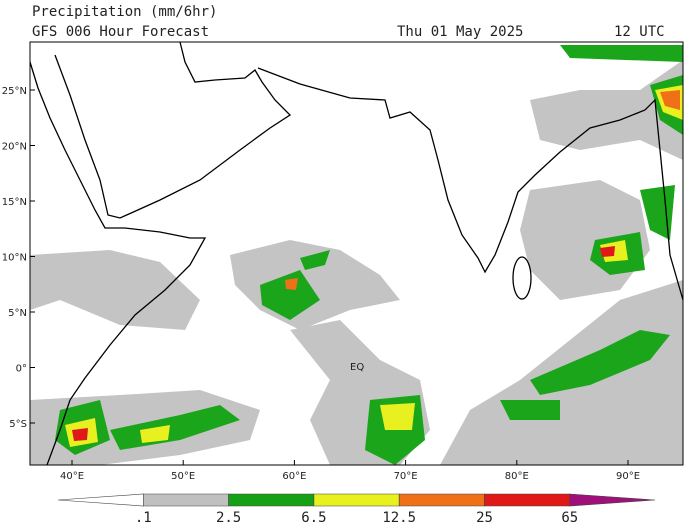 This screenshot has height=525, width=700. What do you see at coordinates (18, 424) in the screenshot?
I see `lat-label: 5°S` at bounding box center [18, 424].